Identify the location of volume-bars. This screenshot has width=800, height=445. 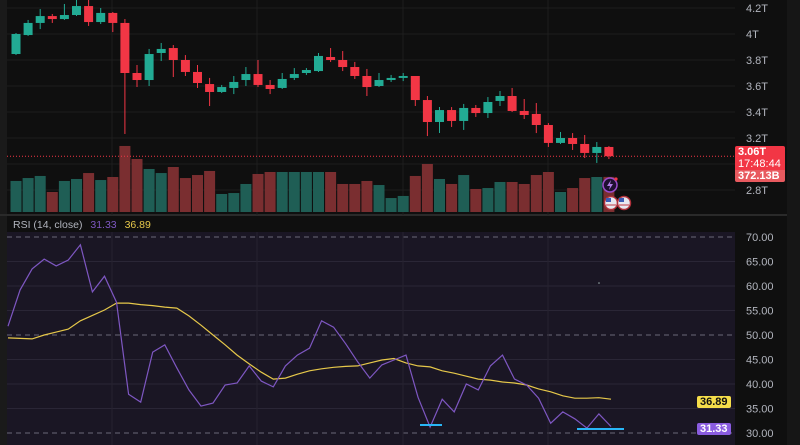
(312, 178).